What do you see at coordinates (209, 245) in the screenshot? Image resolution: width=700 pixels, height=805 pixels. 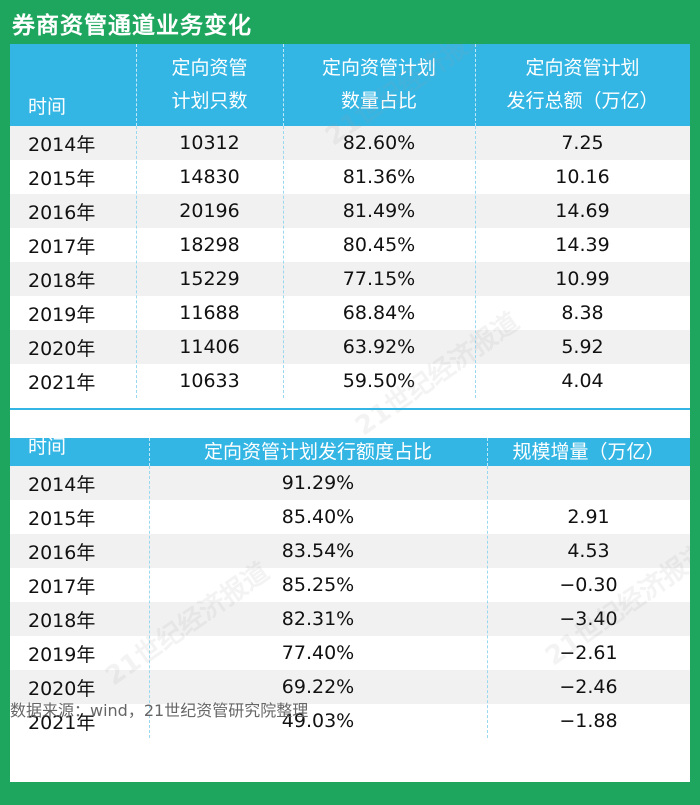 I see `table-cell: 18298` at bounding box center [209, 245].